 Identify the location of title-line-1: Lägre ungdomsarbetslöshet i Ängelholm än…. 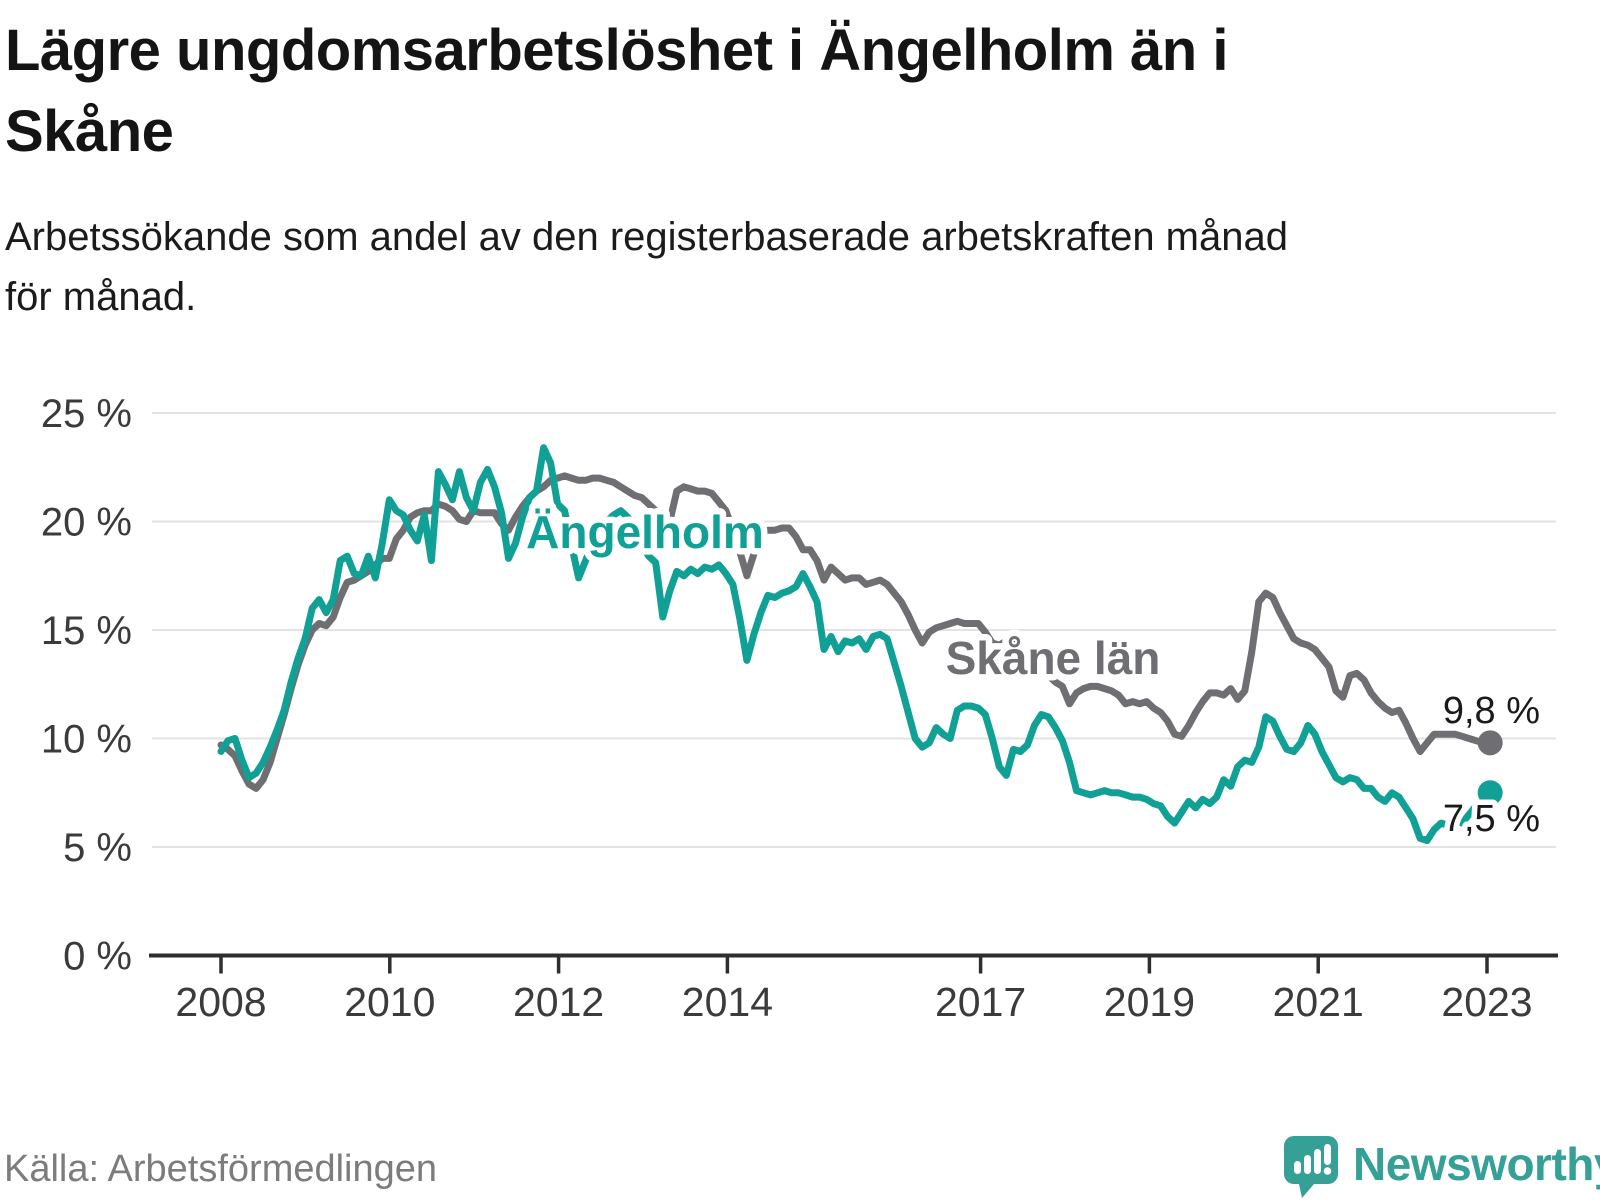
(616, 50).